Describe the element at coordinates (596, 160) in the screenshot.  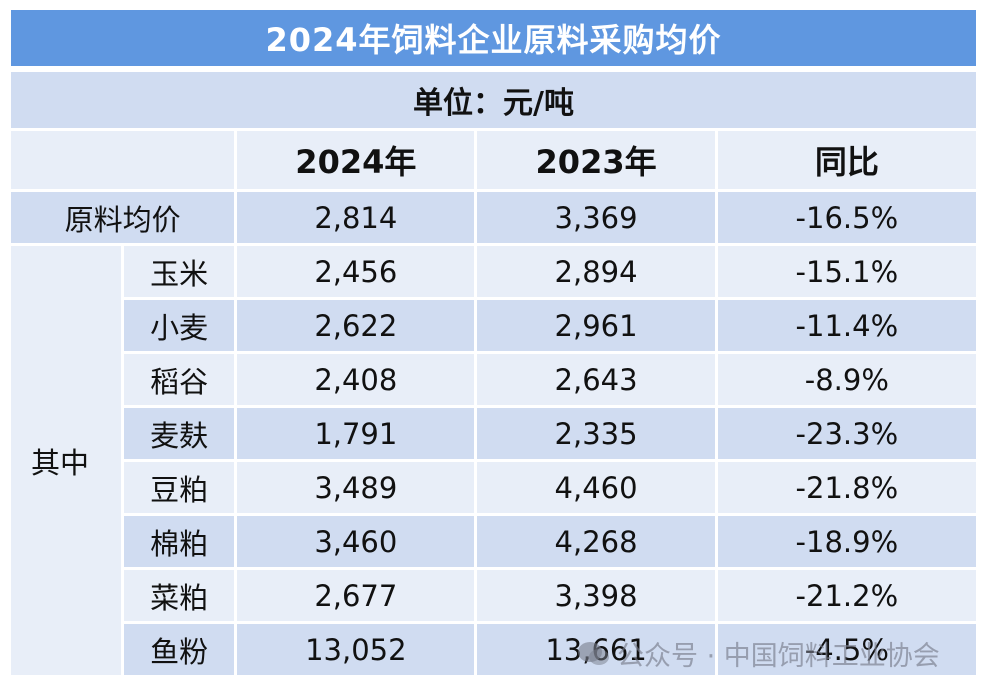
I see `header-2023: 2023年` at that location.